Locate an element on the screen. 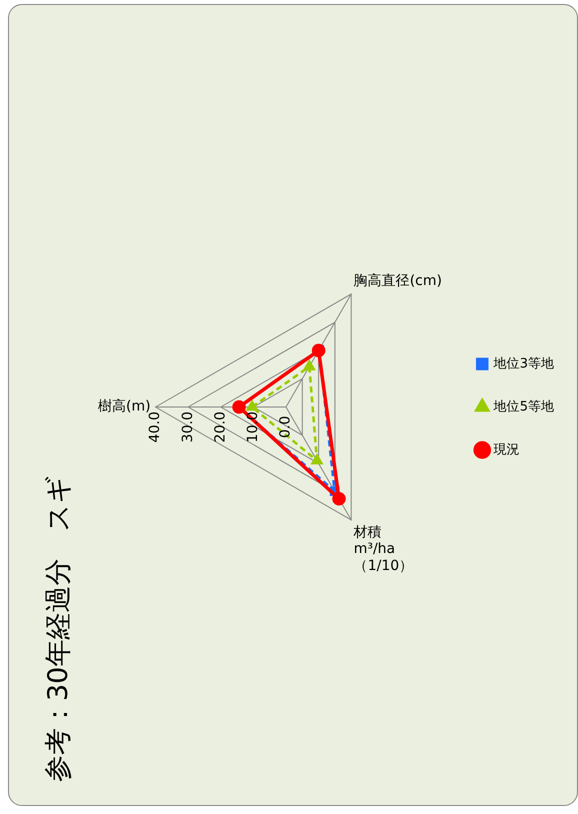 The image size is (578, 814). legend-label: 地位5等地 is located at coordinates (523, 406).